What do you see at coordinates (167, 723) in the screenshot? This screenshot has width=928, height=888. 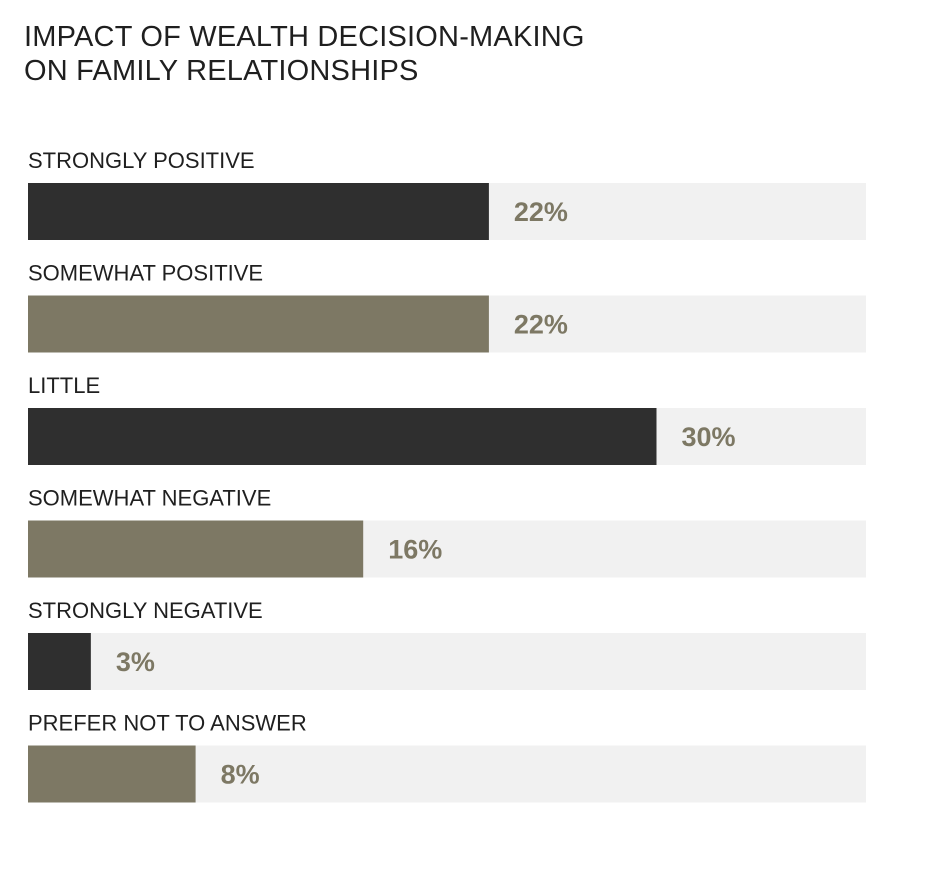 I see `category-label: PREFER NOT TO ANSWER` at bounding box center [167, 723].